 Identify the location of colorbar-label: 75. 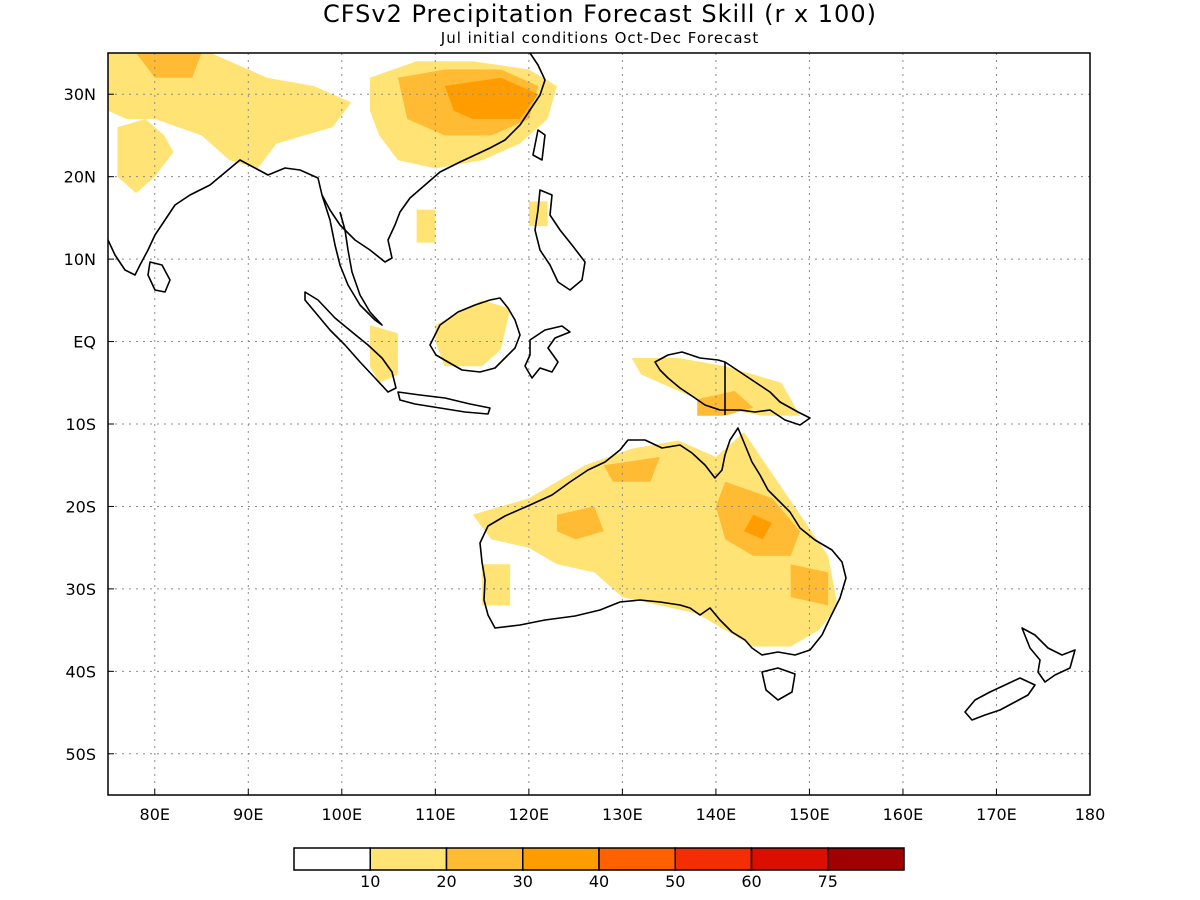
(828, 881).